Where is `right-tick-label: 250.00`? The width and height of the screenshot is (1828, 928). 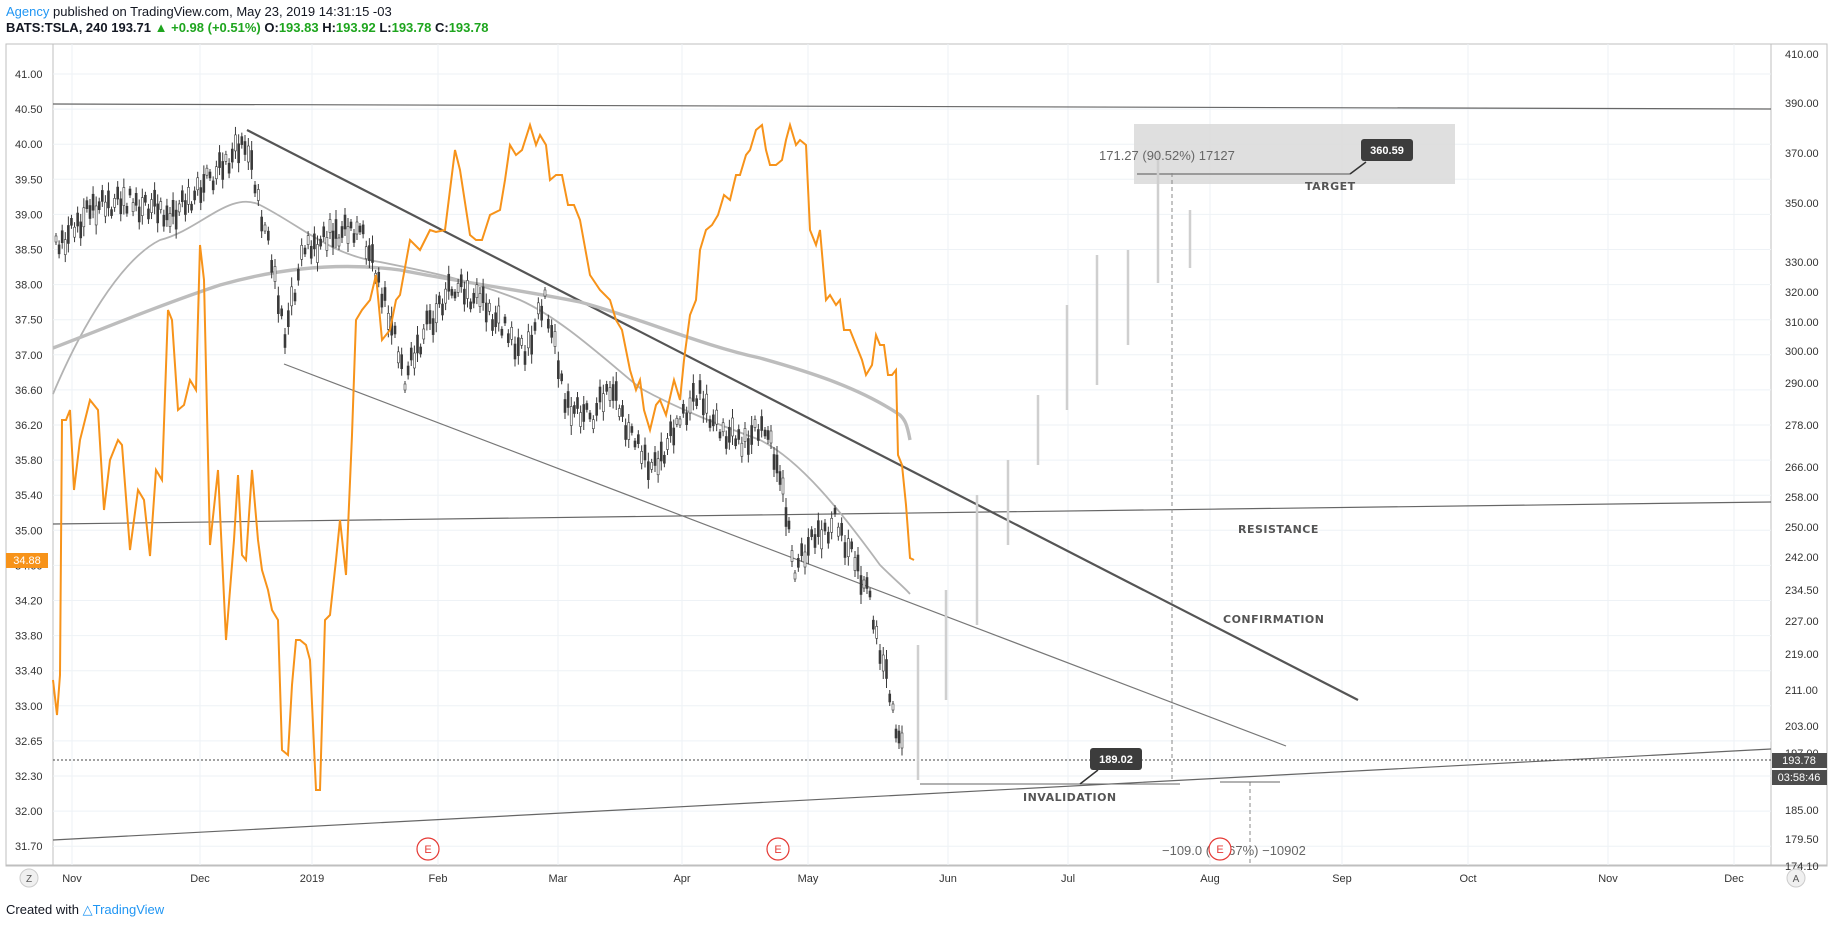
right-tick-label: 250.00 is located at coordinates (1802, 528).